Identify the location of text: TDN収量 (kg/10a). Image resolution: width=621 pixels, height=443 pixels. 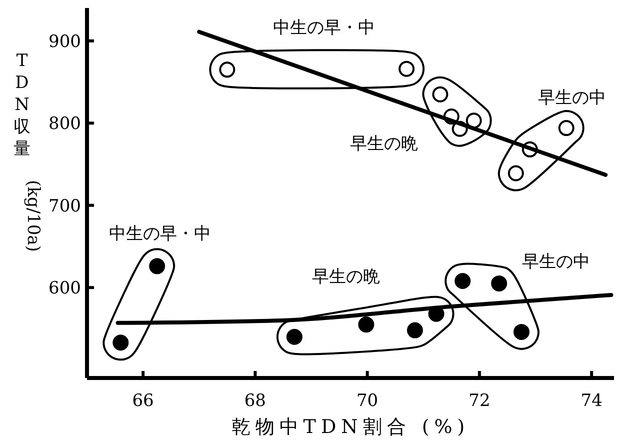
(28, 151).